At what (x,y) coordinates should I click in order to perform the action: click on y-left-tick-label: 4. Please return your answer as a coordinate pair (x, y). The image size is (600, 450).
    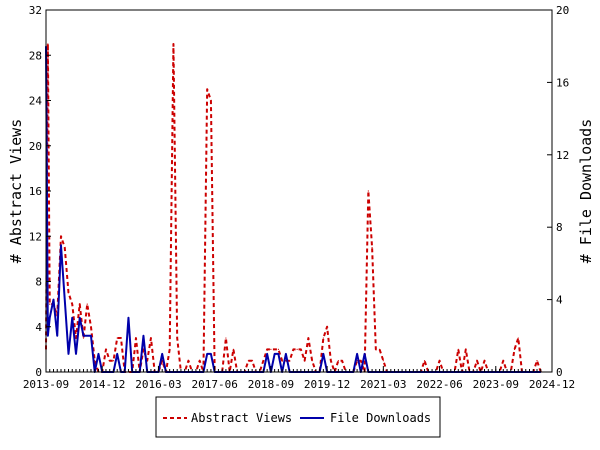
    Looking at the image, I should click on (38, 327).